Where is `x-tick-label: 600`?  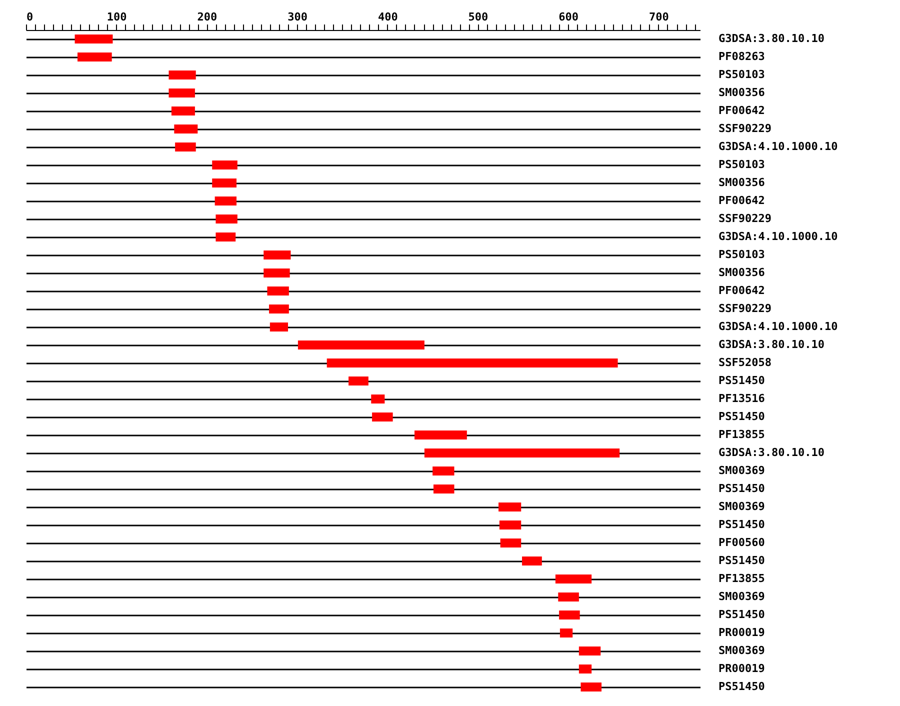 x-tick-label: 600 is located at coordinates (568, 17).